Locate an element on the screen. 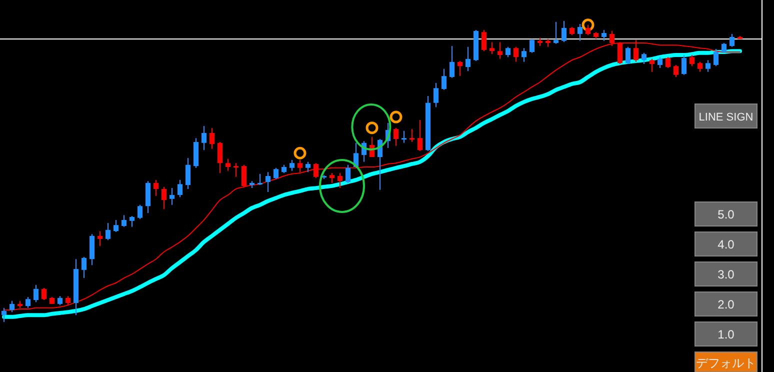 This screenshot has width=774, height=372. annotation: 2.0 is located at coordinates (726, 305).